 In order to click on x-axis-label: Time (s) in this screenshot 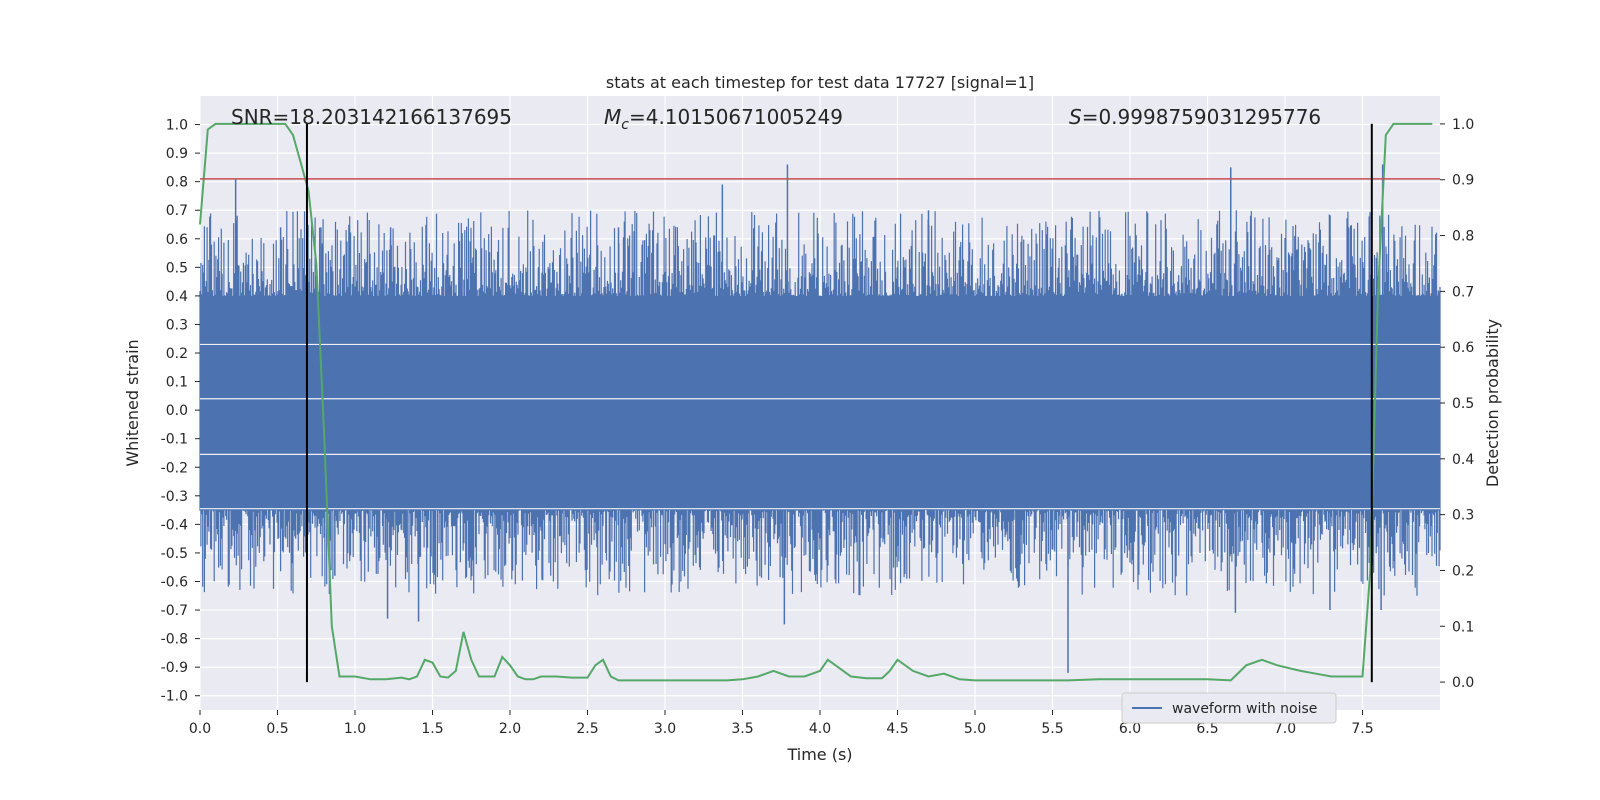, I will do `click(819, 754)`.